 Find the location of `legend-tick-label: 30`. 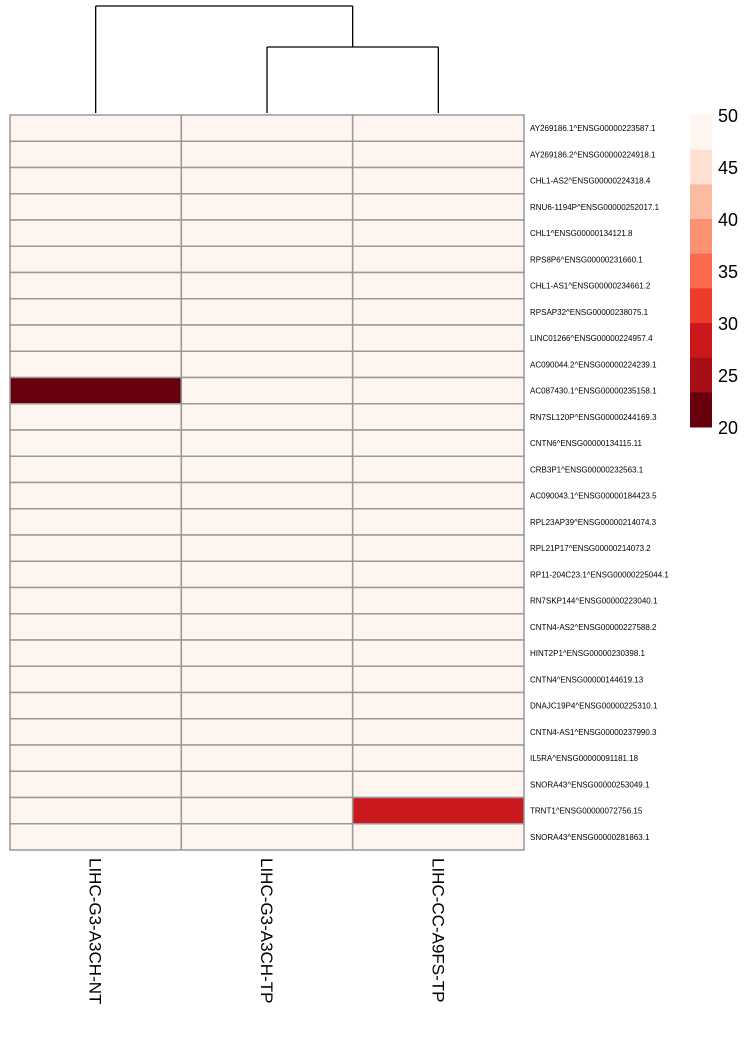

legend-tick-label: 30 is located at coordinates (728, 324).